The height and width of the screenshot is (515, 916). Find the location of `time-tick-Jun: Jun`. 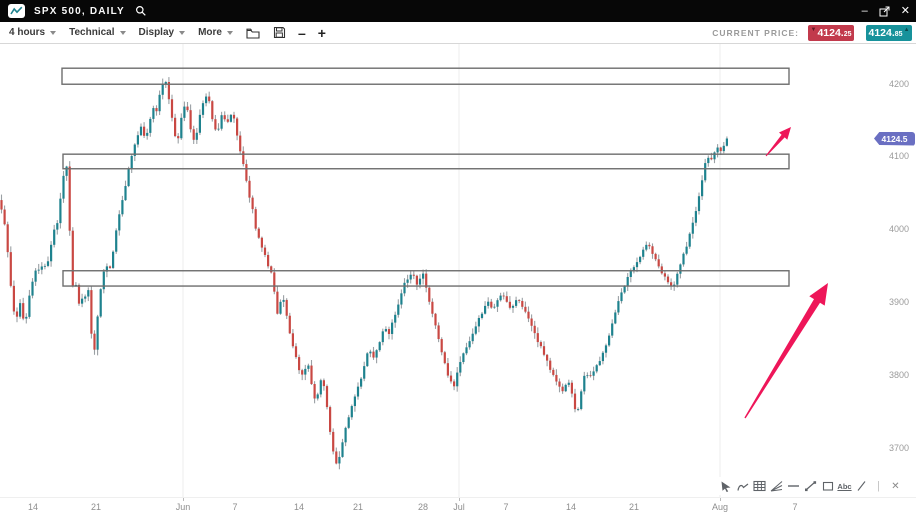

time-tick-Jun: Jun is located at coordinates (183, 507).